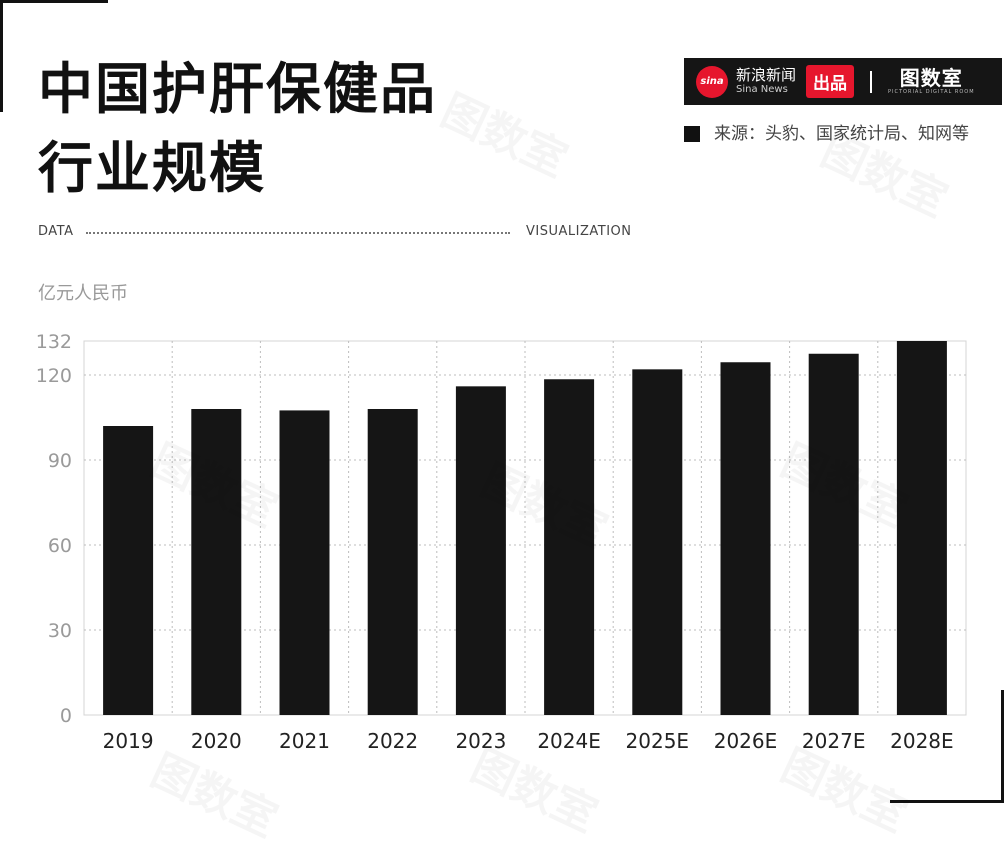 This screenshot has width=1004, height=849. What do you see at coordinates (871, 81) in the screenshot?
I see `brand-separator` at bounding box center [871, 81].